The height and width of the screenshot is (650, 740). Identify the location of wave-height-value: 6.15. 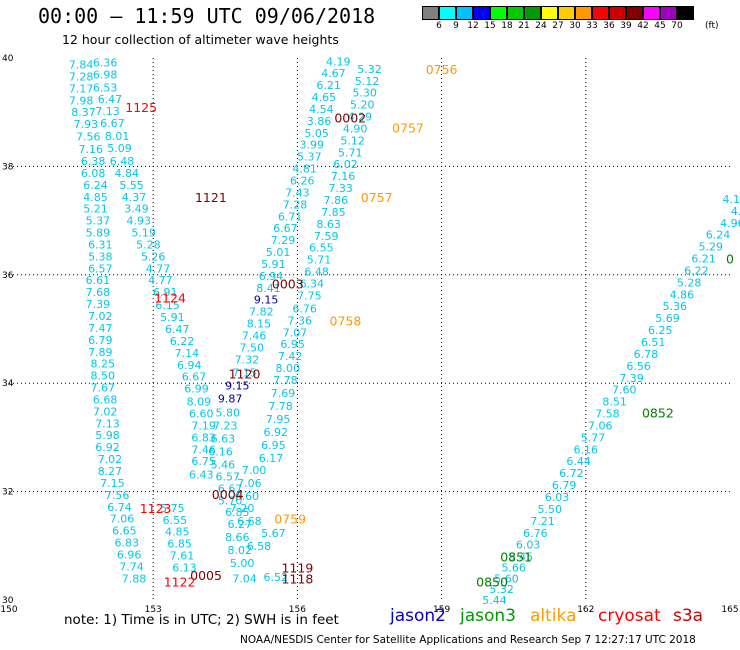
(167, 305).